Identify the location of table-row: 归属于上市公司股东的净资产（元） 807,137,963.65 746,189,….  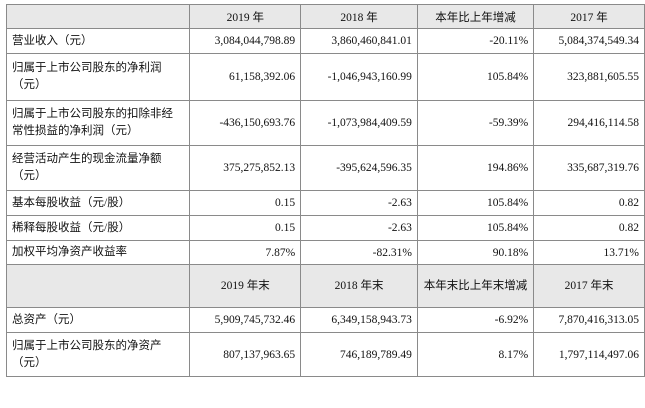
(325, 354).